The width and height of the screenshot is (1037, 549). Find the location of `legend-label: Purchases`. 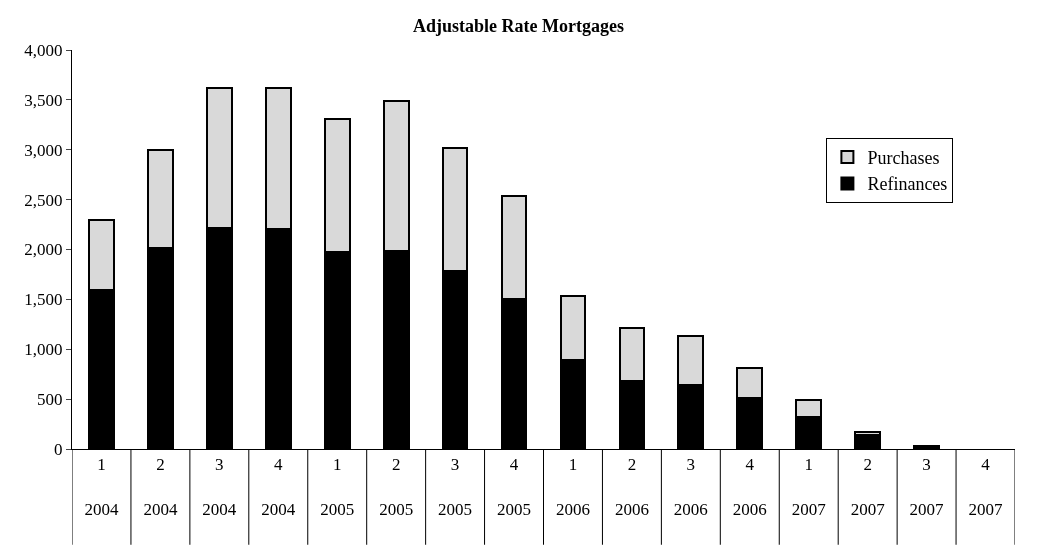

legend-label: Purchases is located at coordinates (903, 158).